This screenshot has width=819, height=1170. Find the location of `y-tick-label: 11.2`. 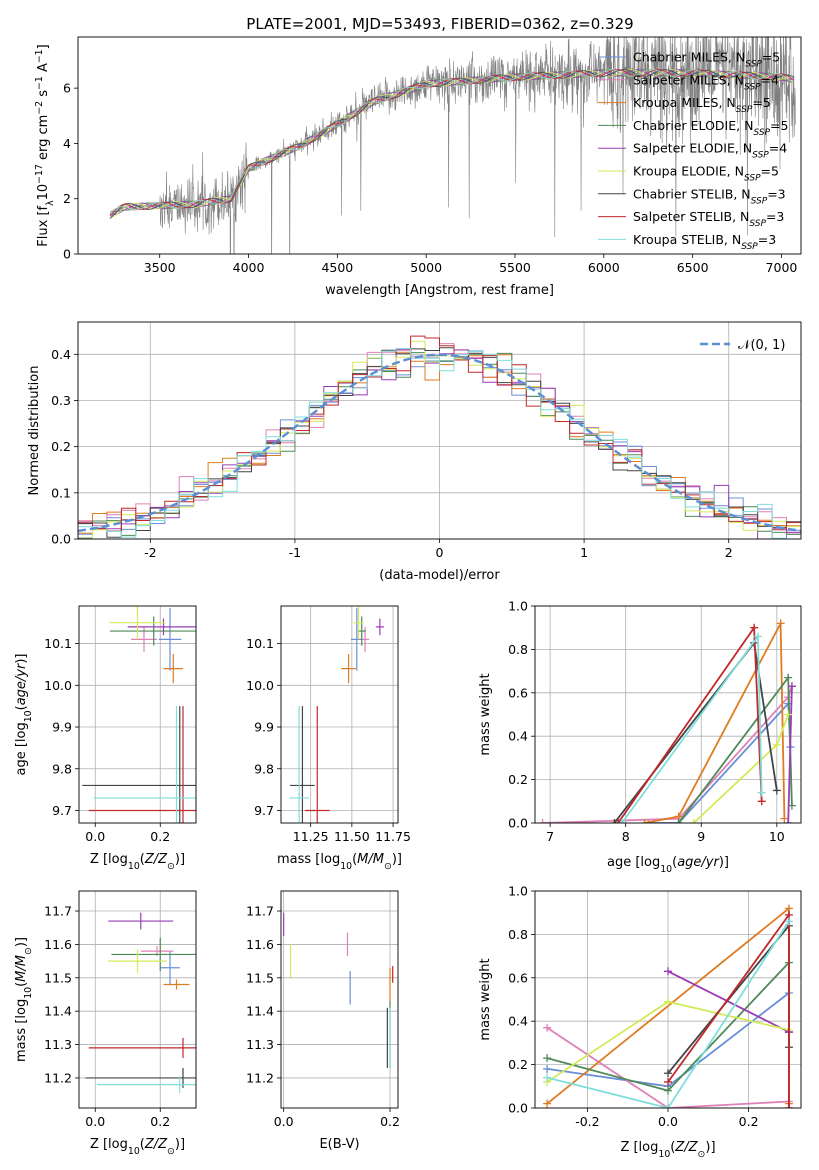

y-tick-label: 11.2 is located at coordinates (260, 1077).